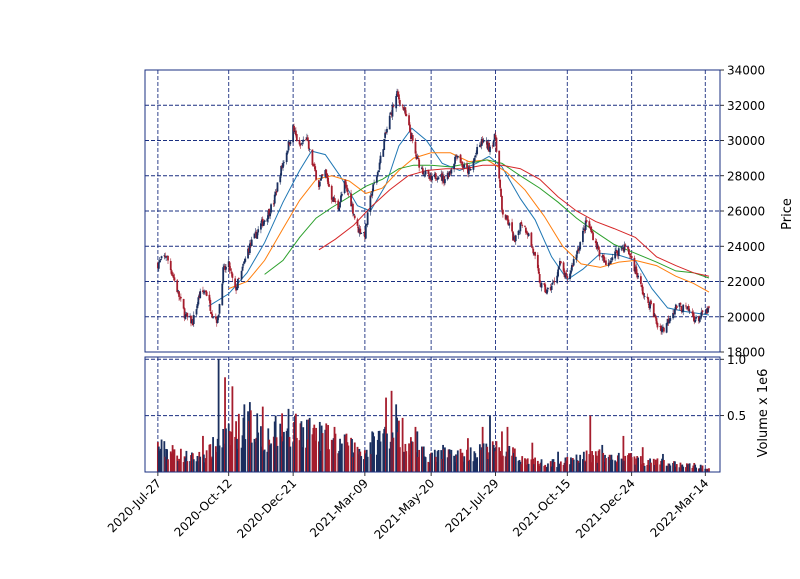 This screenshot has height=579, width=800. Describe the element at coordinates (736, 360) in the screenshot. I see `volume-tick-label: 1.0` at that location.